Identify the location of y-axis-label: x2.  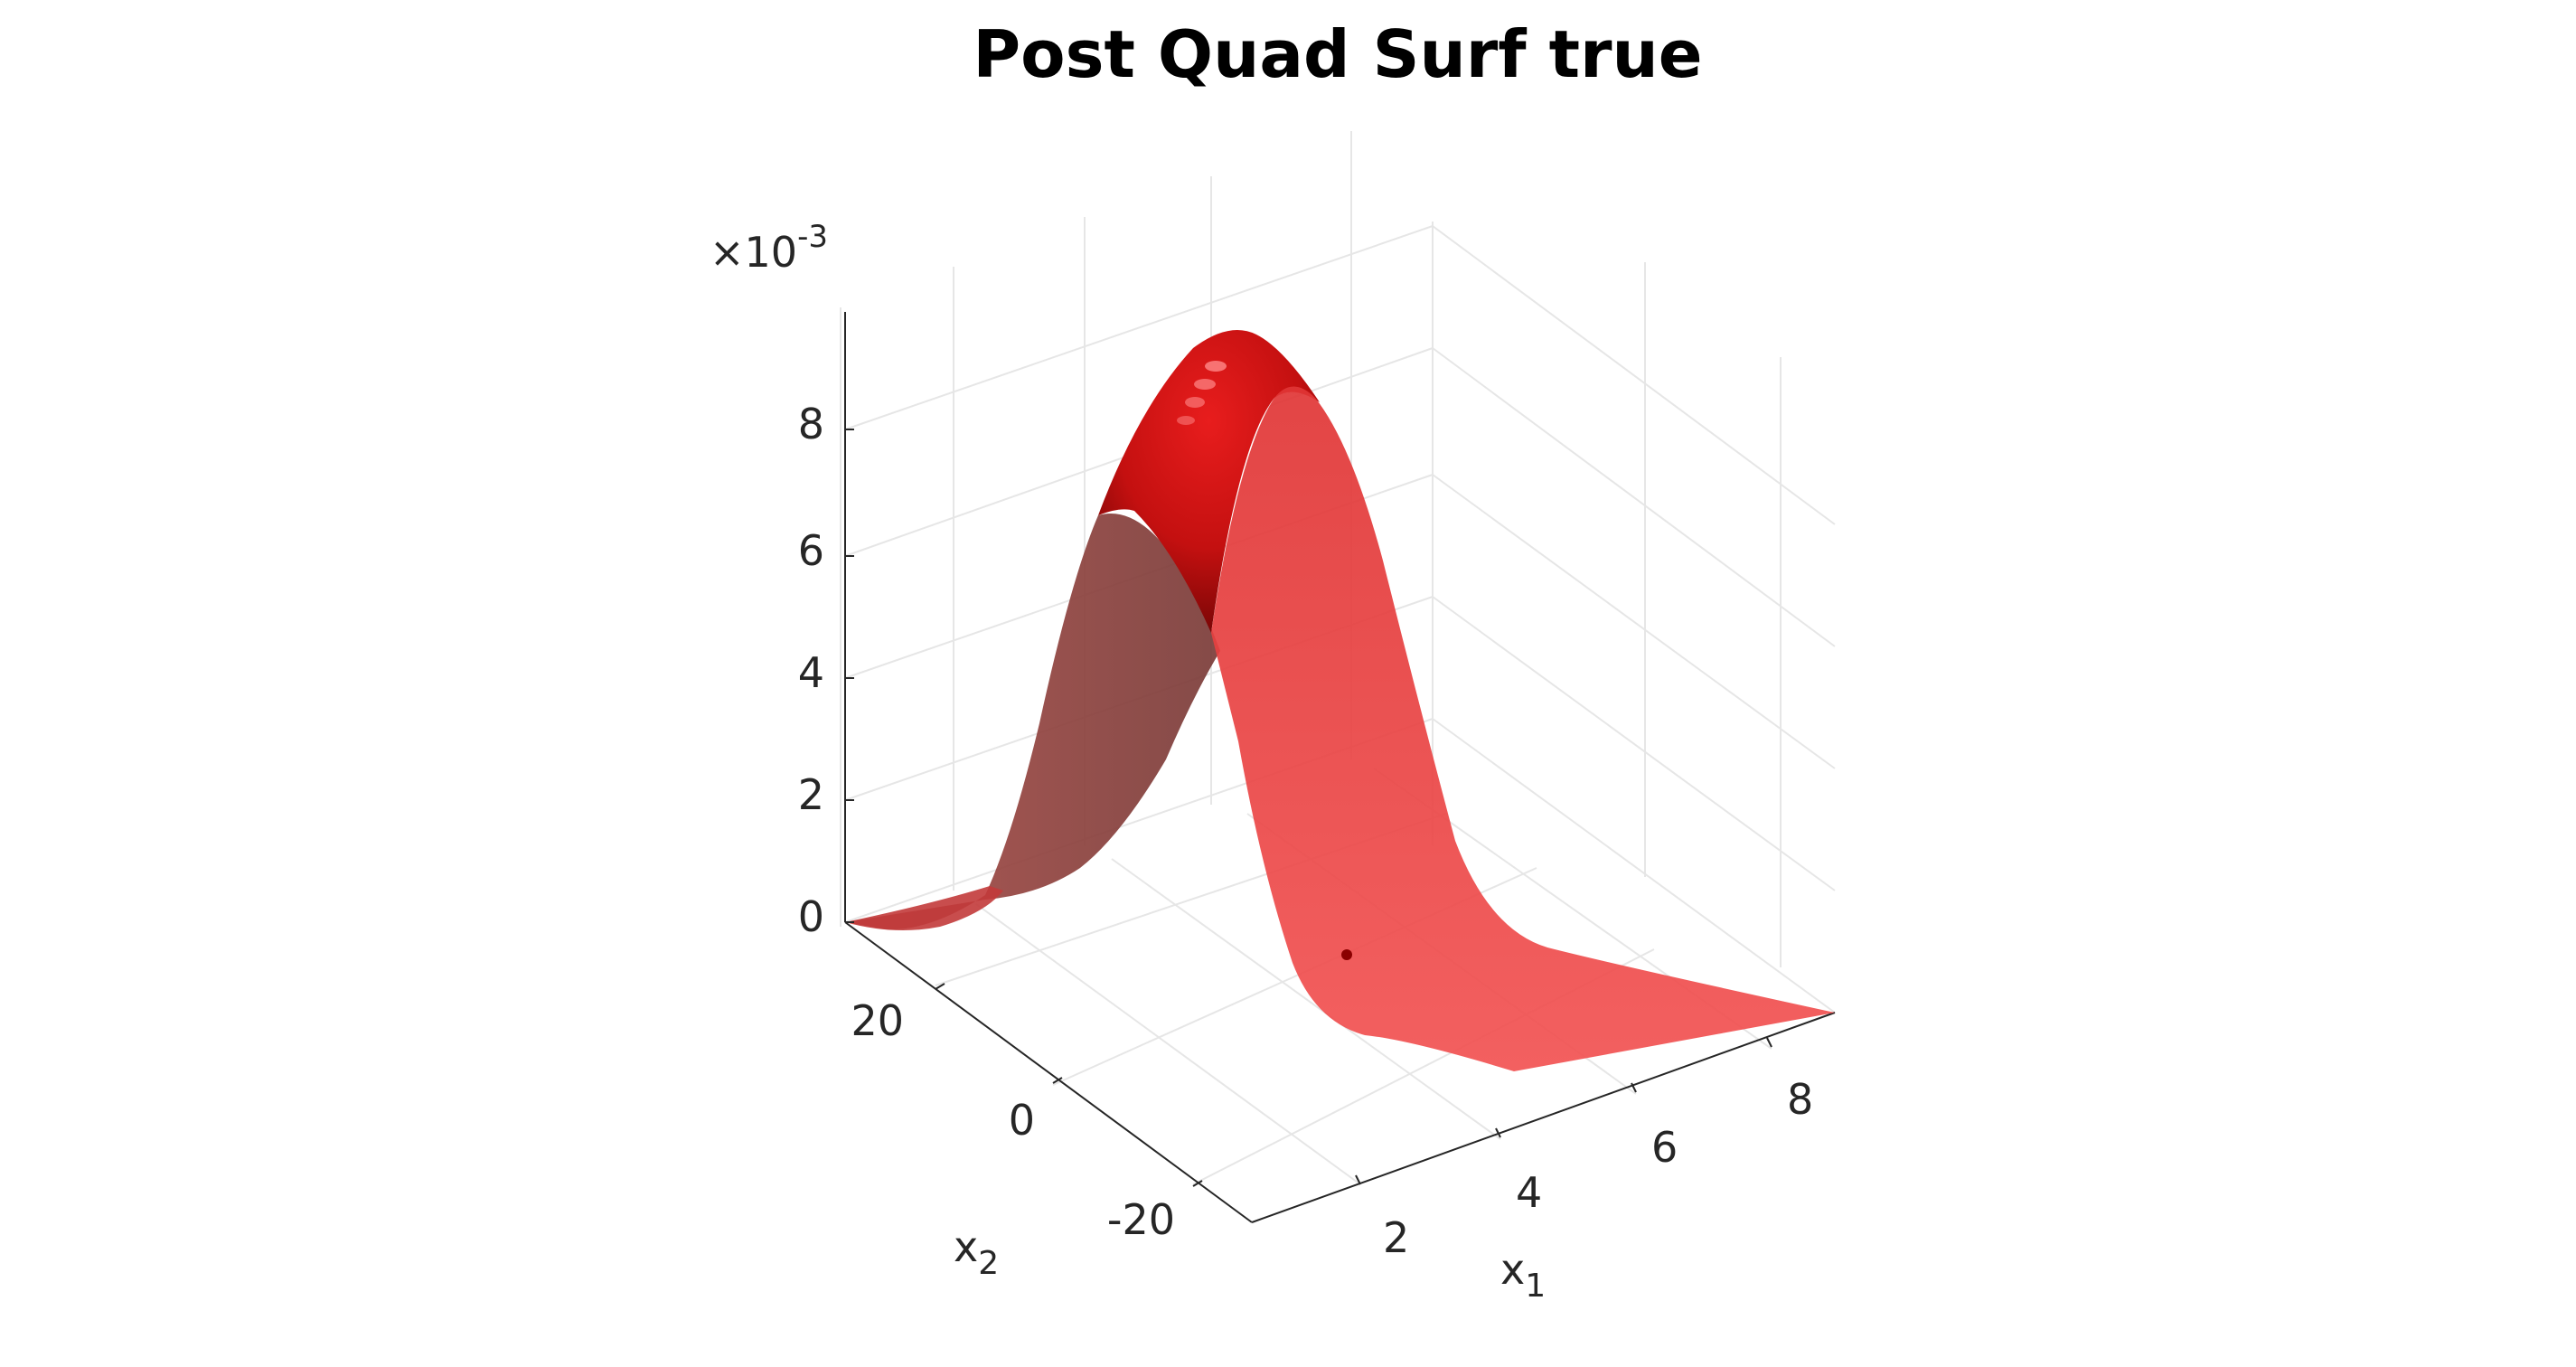
(976, 1252).